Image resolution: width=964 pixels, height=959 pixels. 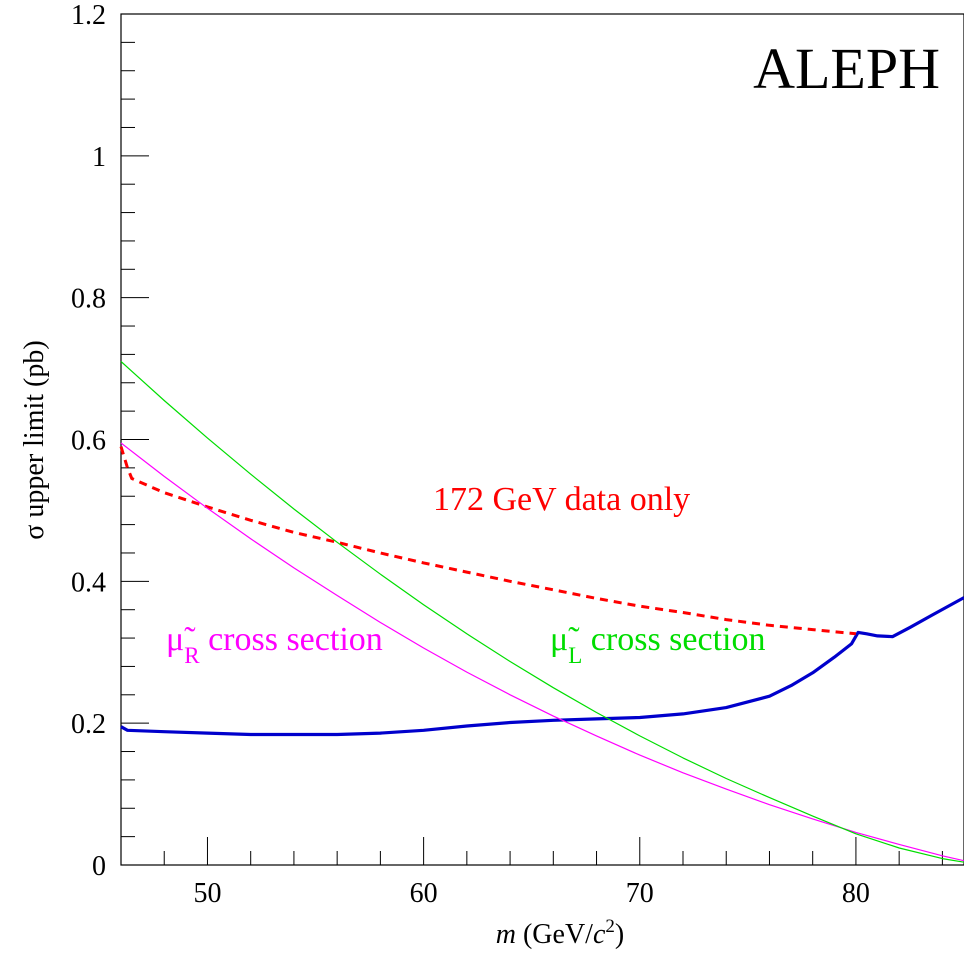 I want to click on muL-subscript: L, so click(x=575, y=655).